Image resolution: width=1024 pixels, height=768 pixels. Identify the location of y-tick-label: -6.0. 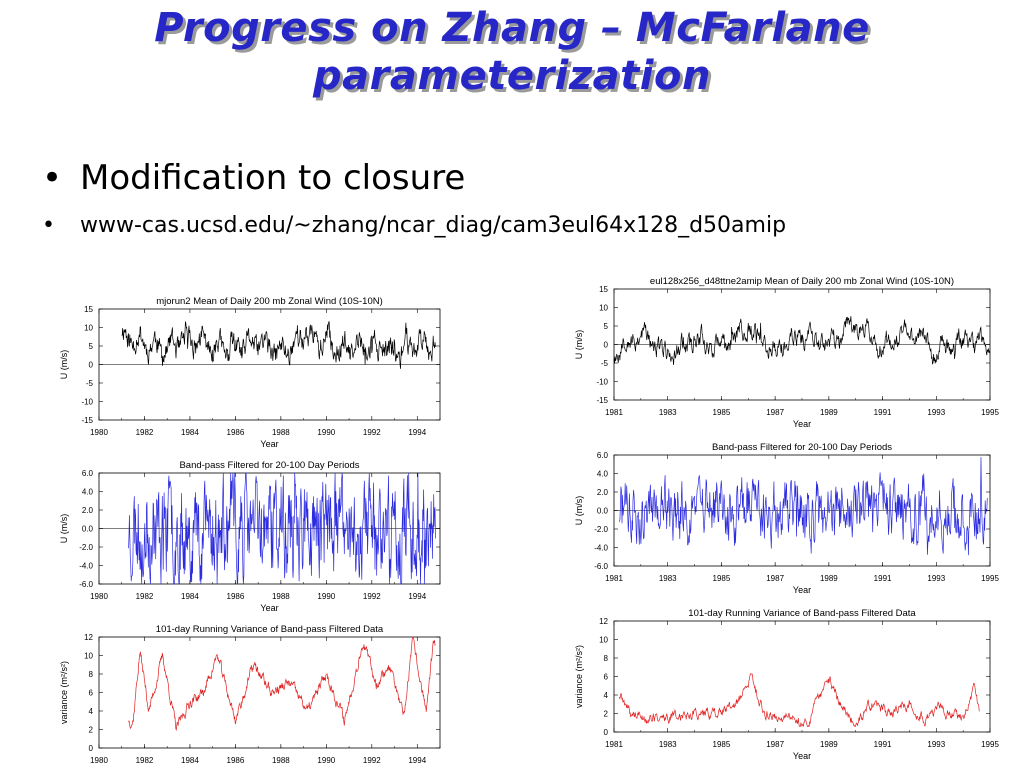
(601, 566).